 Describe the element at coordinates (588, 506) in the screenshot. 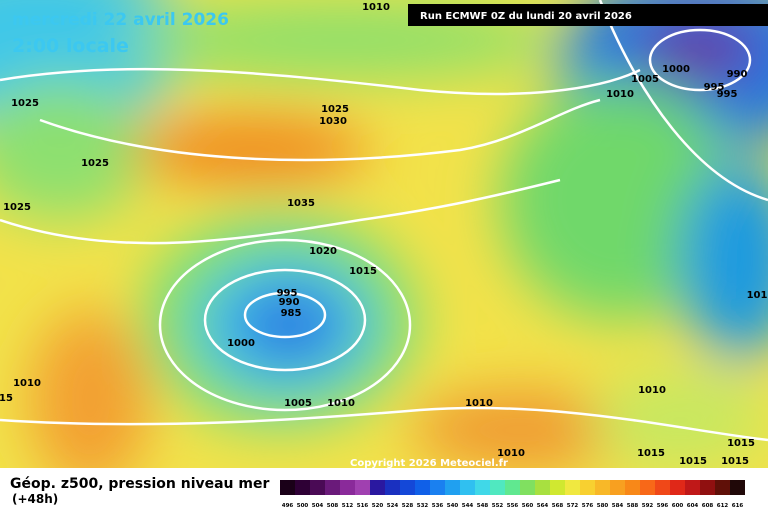

I see `scale-label: 576` at that location.